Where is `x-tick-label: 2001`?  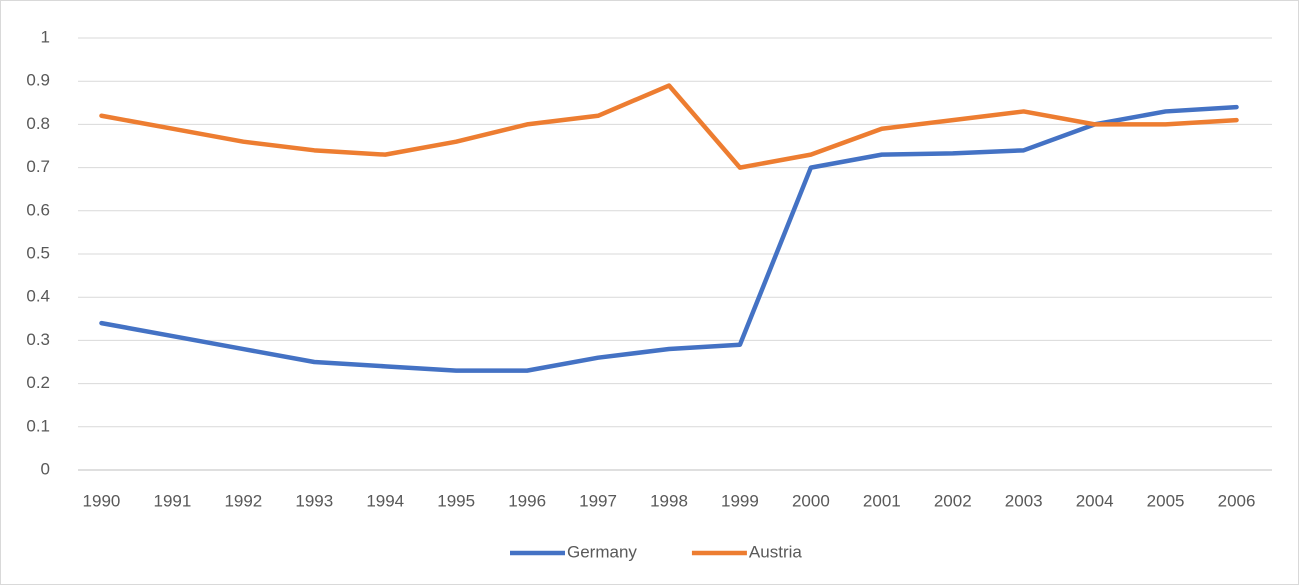
x-tick-label: 2001 is located at coordinates (882, 500).